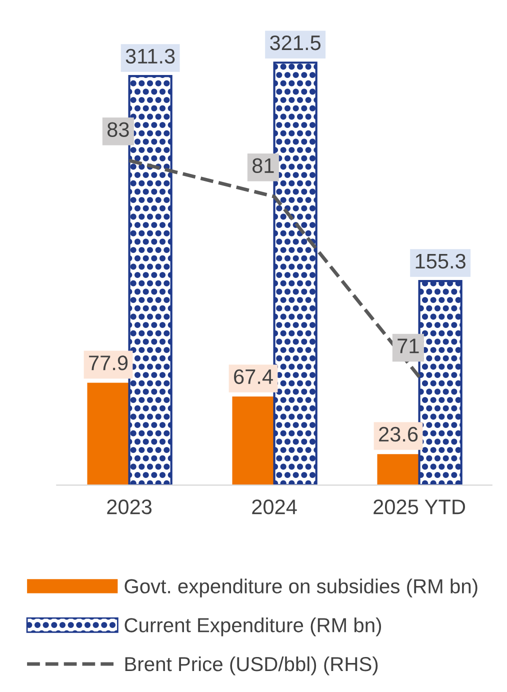  What do you see at coordinates (441, 261) in the screenshot?
I see `data-label: 155.3` at bounding box center [441, 261].